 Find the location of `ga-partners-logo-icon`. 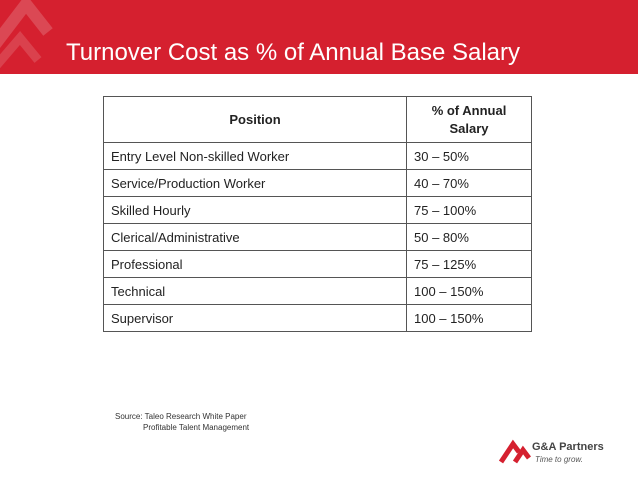

ga-partners-logo-icon is located at coordinates (514, 451).